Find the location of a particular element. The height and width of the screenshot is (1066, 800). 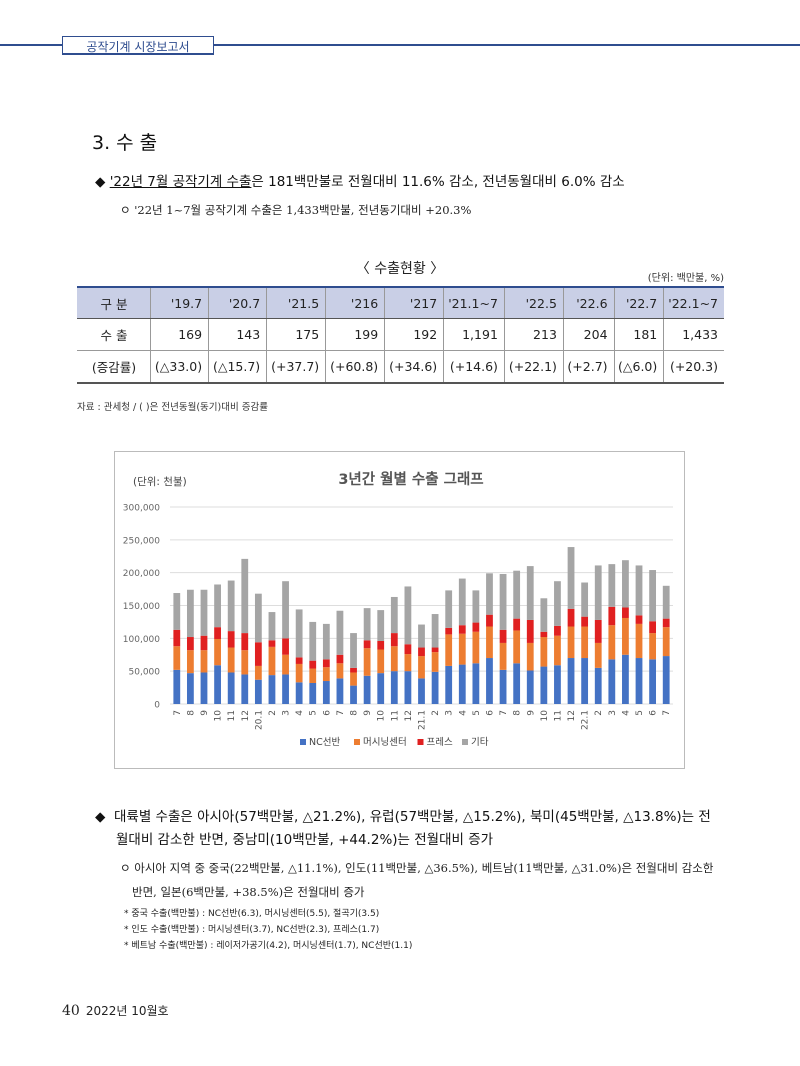

x-tick-label: 9 is located at coordinates (531, 713).